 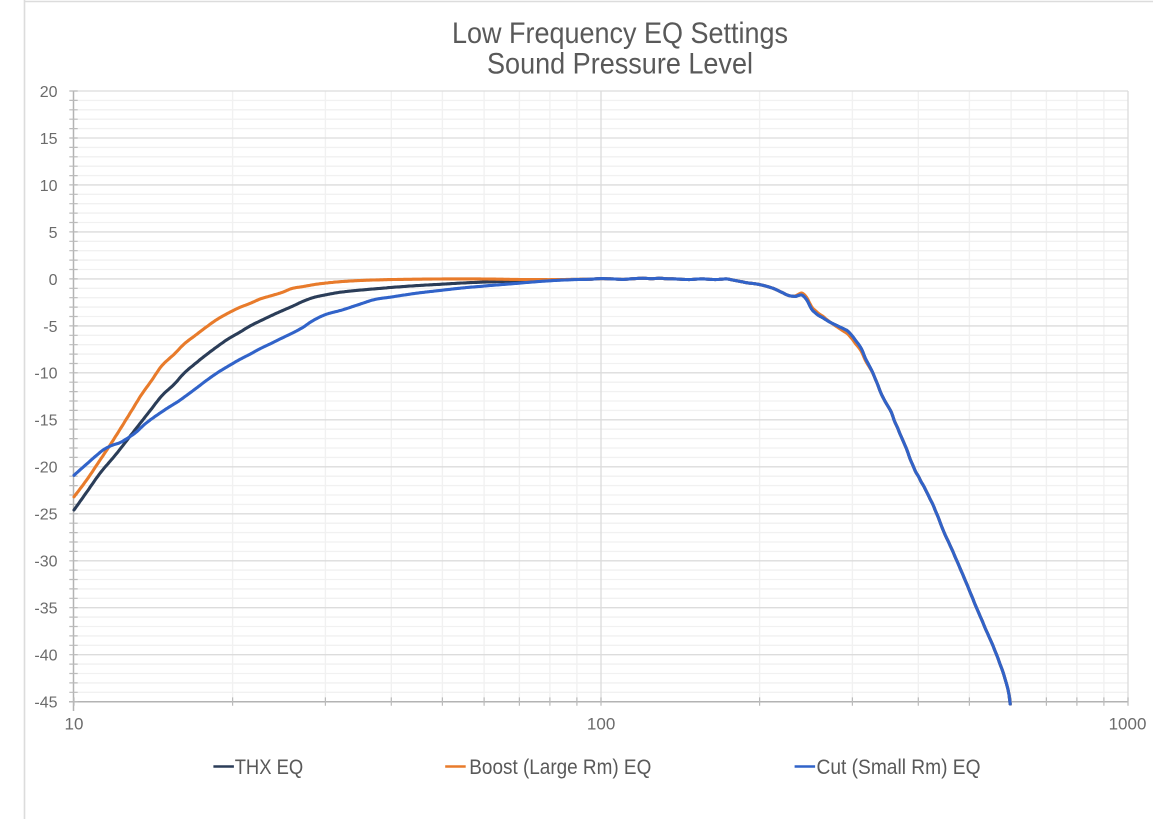 I want to click on svg-text: -40, so click(x=45, y=656).